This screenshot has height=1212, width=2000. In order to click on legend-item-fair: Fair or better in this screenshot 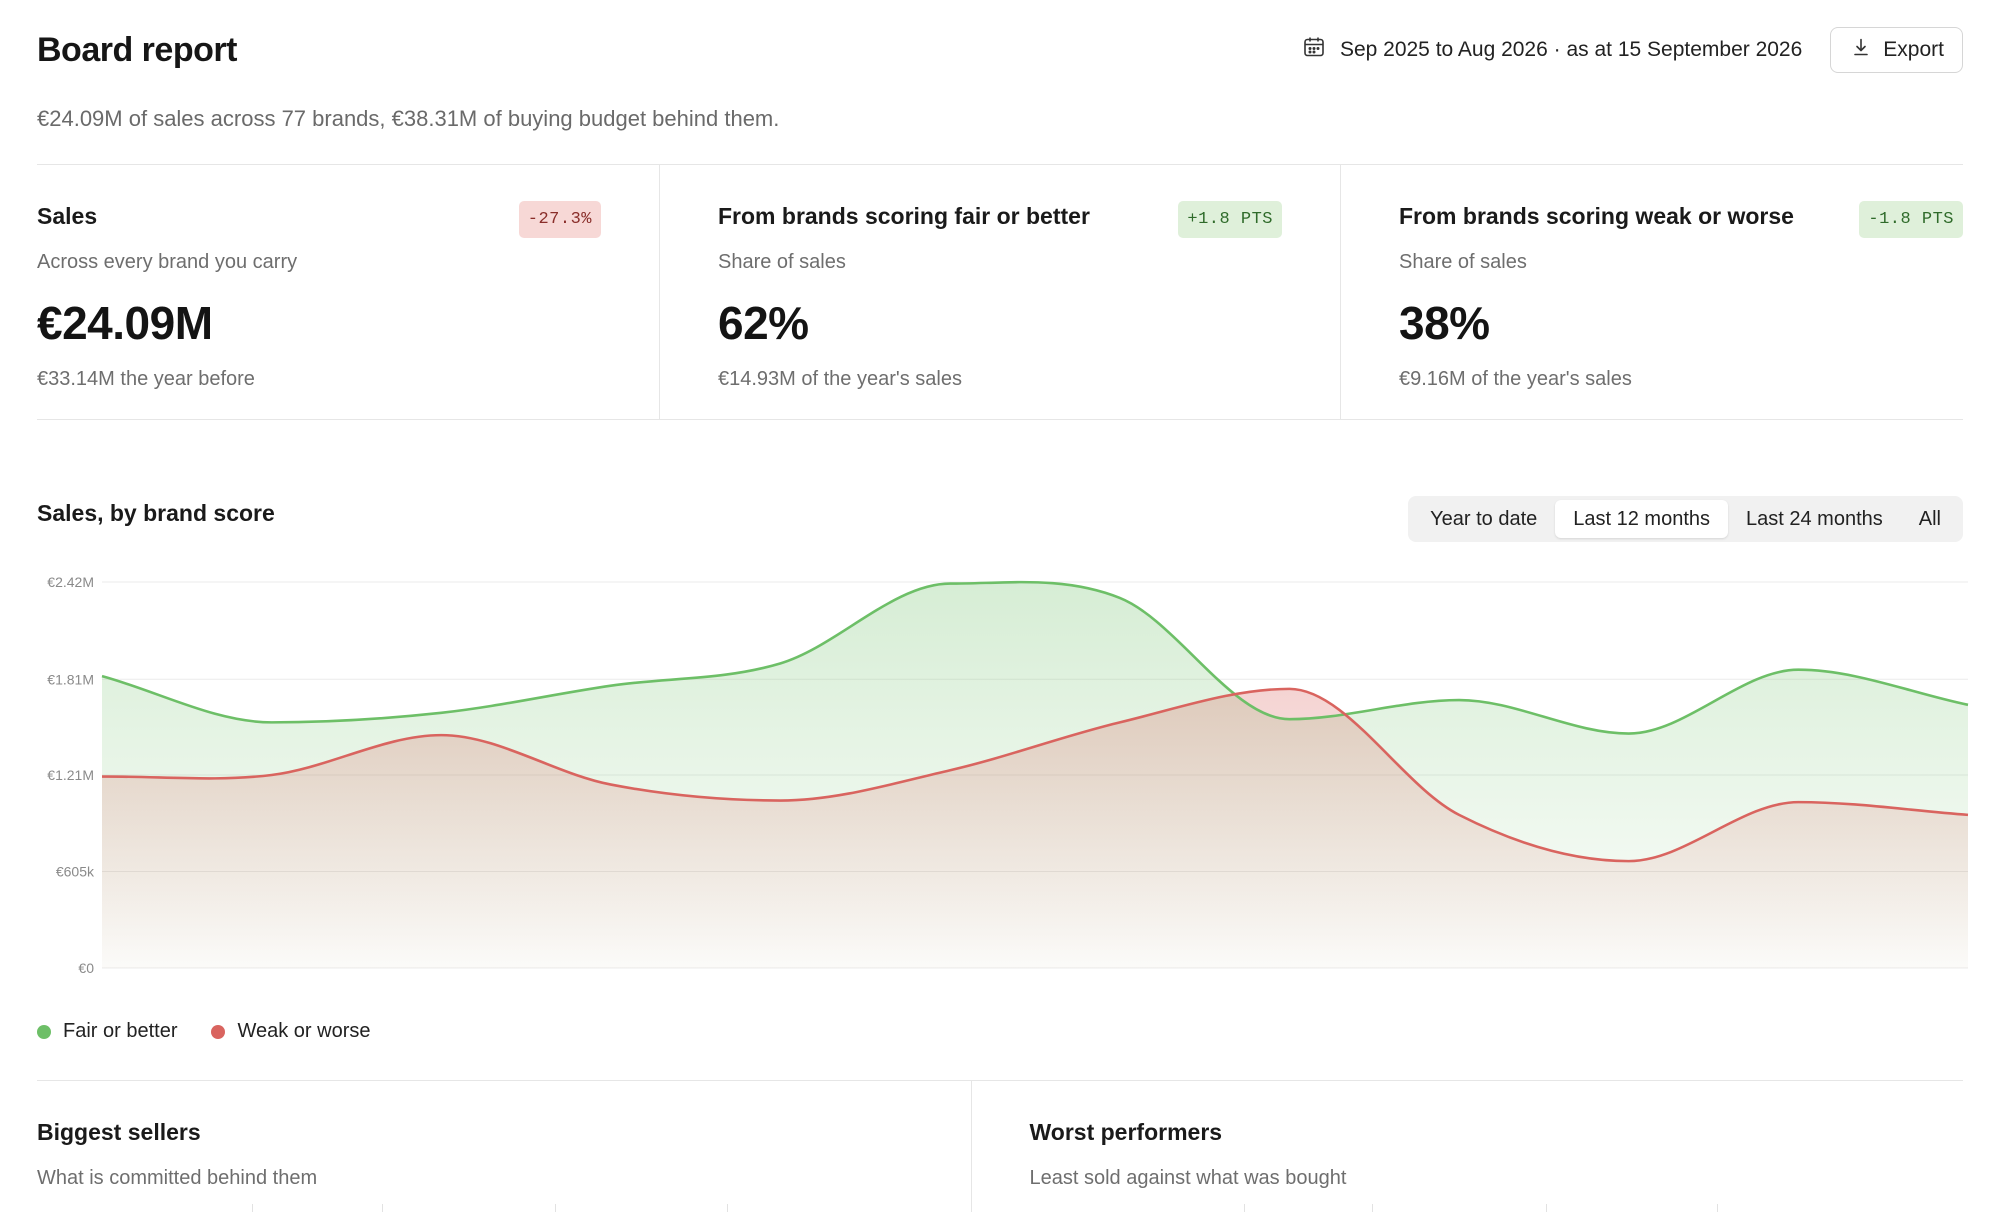, I will do `click(107, 1031)`.